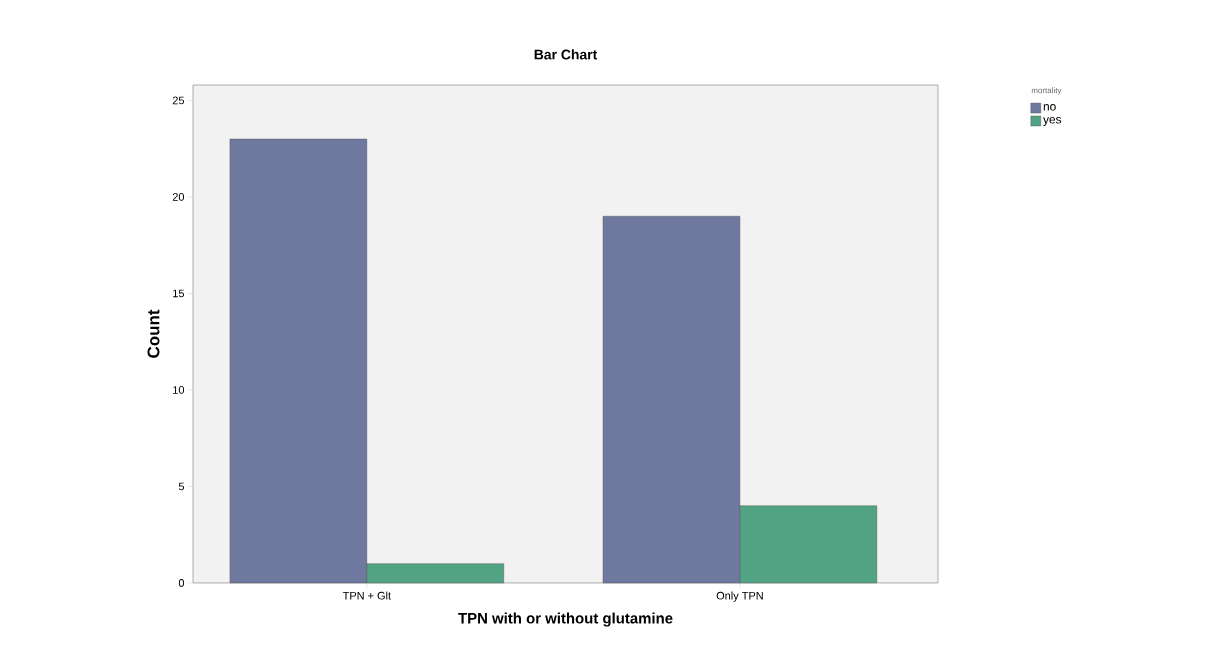 This screenshot has height=657, width=1226. What do you see at coordinates (178, 100) in the screenshot?
I see `y-tick-label: 25` at bounding box center [178, 100].